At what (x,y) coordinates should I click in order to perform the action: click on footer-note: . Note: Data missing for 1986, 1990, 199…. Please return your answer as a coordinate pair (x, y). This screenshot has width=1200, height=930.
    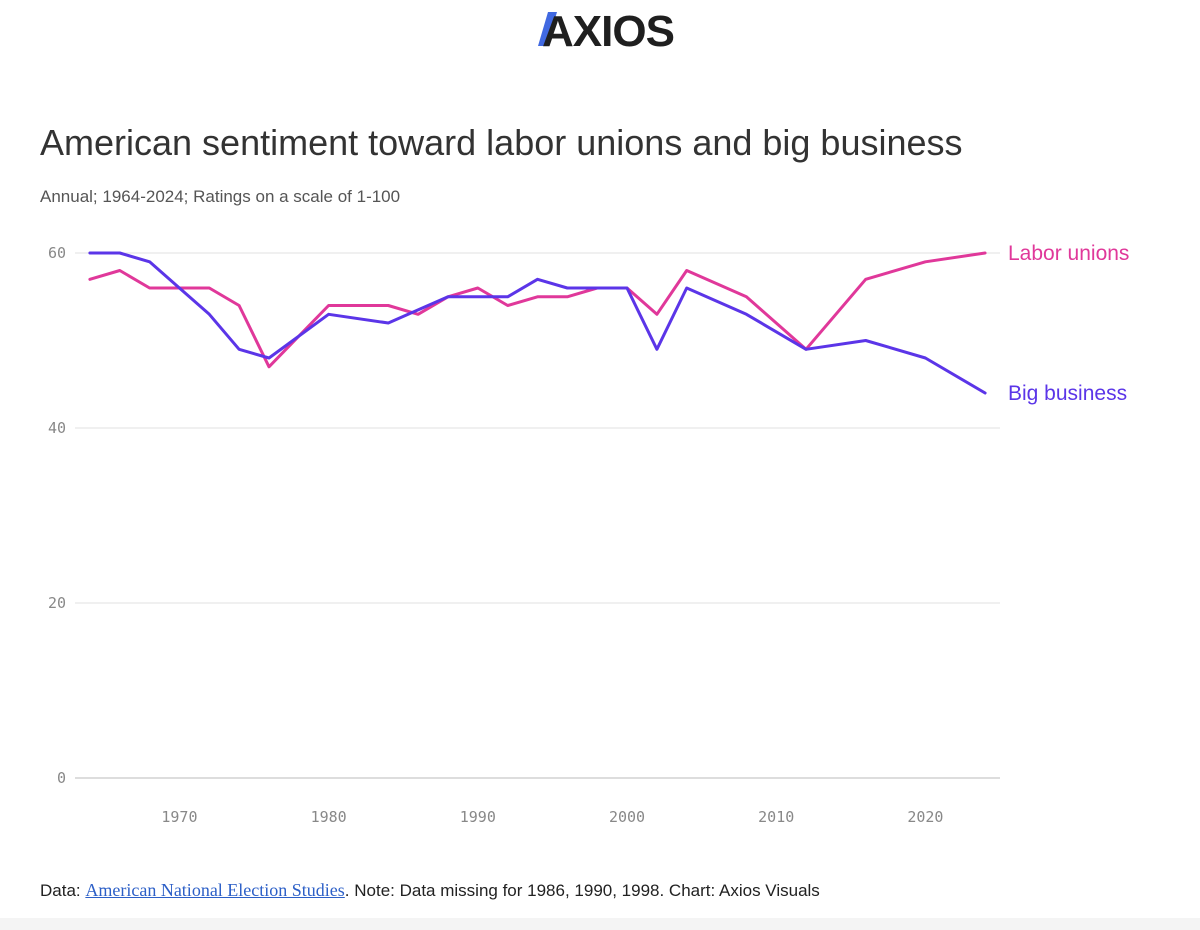
    Looking at the image, I should click on (582, 890).